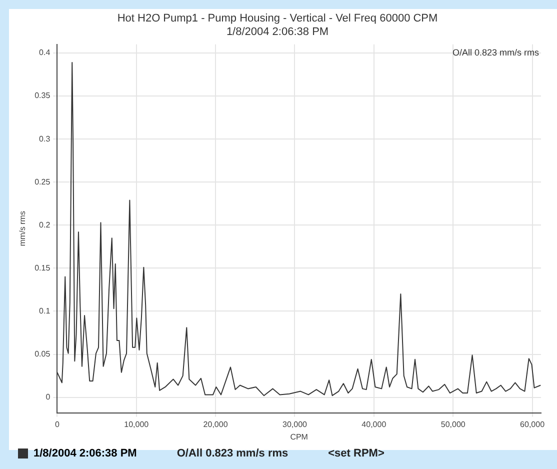  Describe the element at coordinates (45, 139) in the screenshot. I see `y-tick-label: 0.3` at that location.